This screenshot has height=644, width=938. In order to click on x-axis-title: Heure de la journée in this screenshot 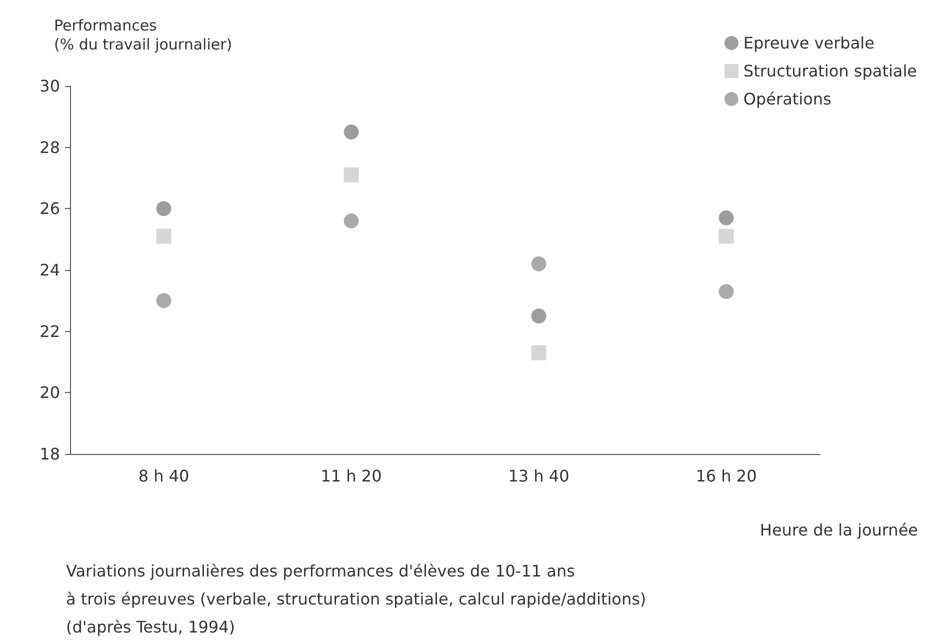, I will do `click(839, 530)`.